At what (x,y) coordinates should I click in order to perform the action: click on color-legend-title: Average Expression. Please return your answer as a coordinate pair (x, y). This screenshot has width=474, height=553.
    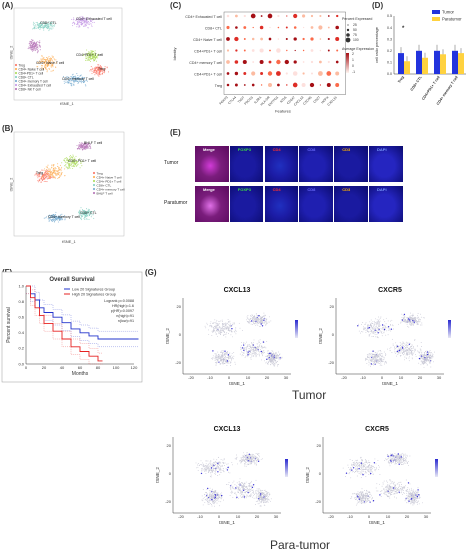
    Looking at the image, I should click on (358, 49).